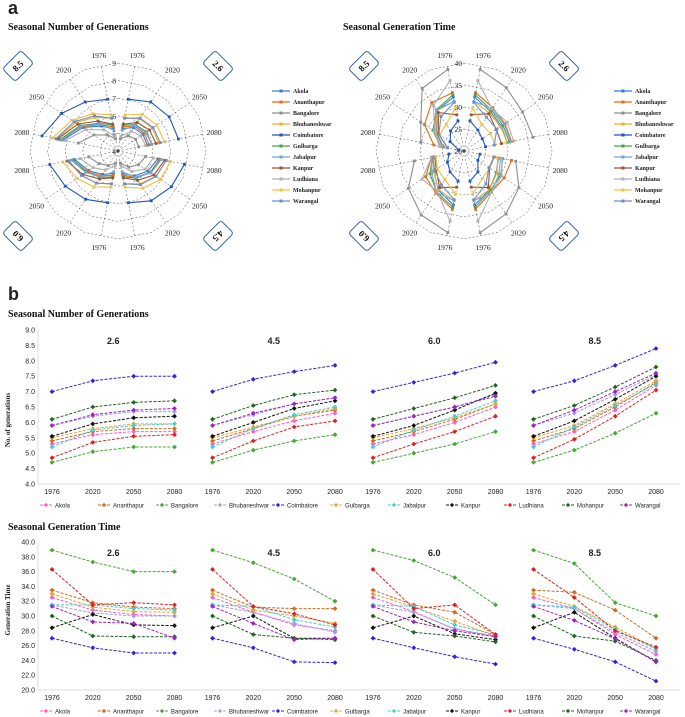 This screenshot has width=685, height=717. Describe the element at coordinates (623, 135) in the screenshot. I see `radar-time-legend-marker` at that location.